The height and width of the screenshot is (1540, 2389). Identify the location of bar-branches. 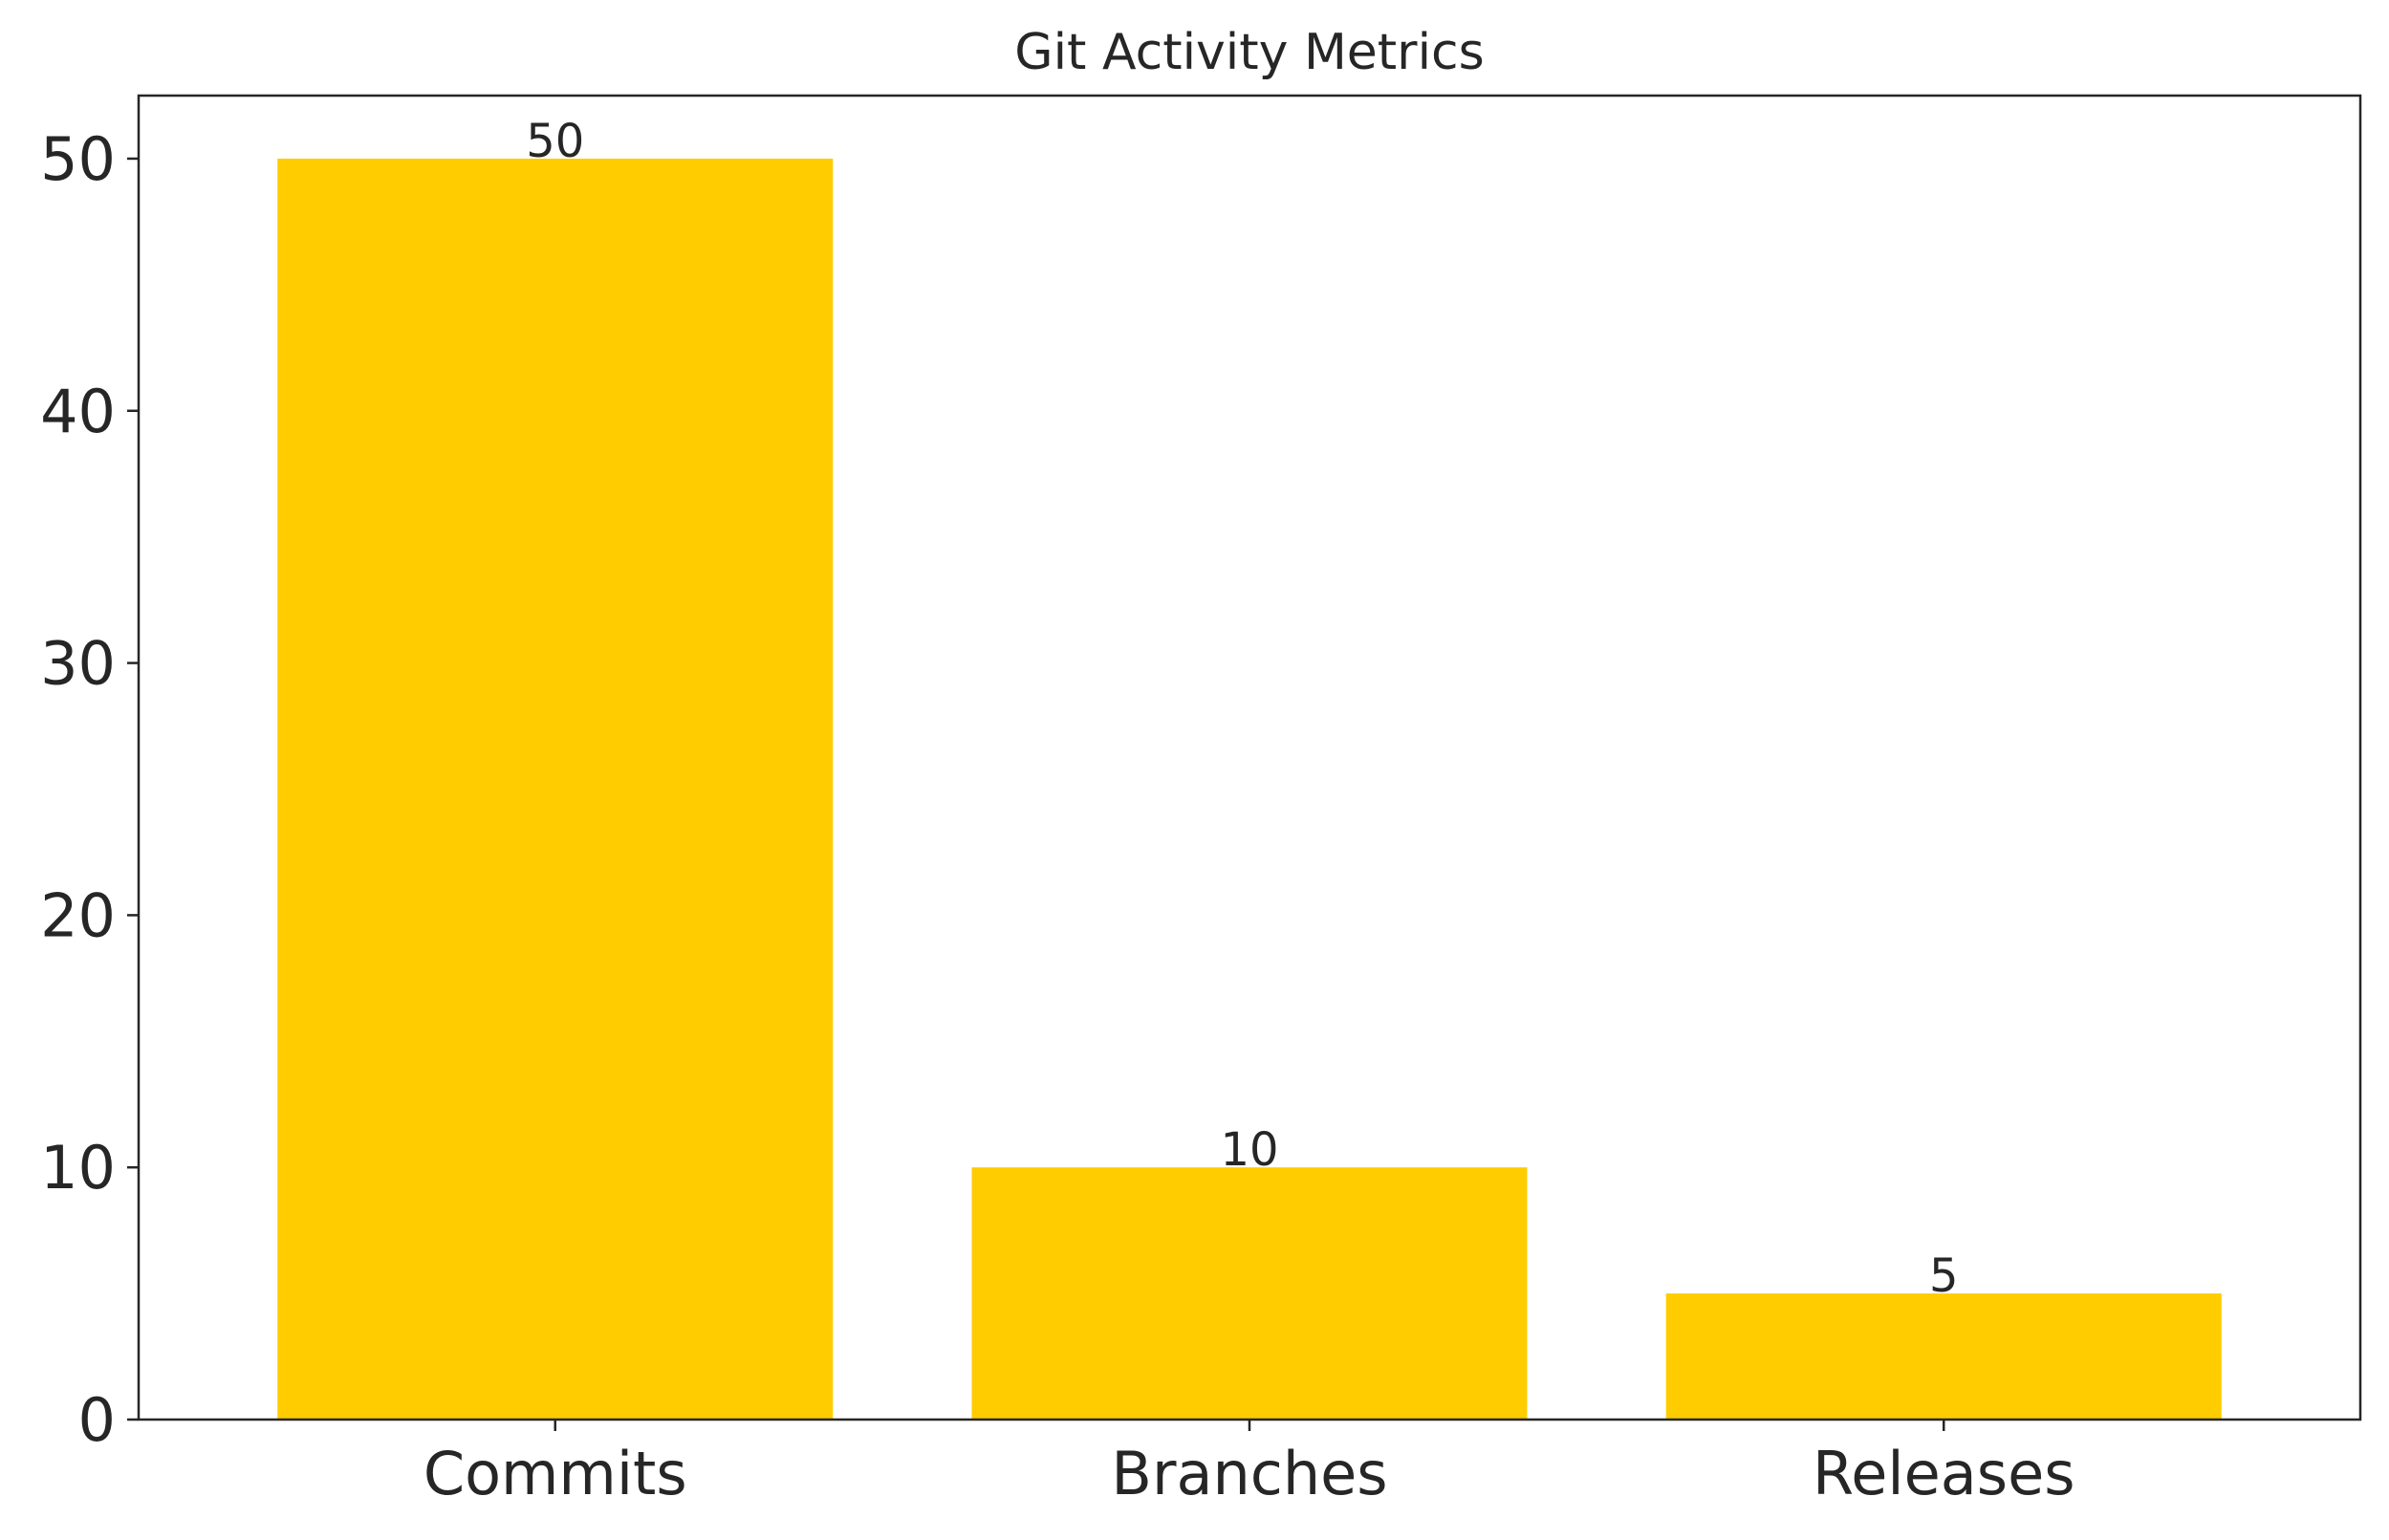
(1249, 1293).